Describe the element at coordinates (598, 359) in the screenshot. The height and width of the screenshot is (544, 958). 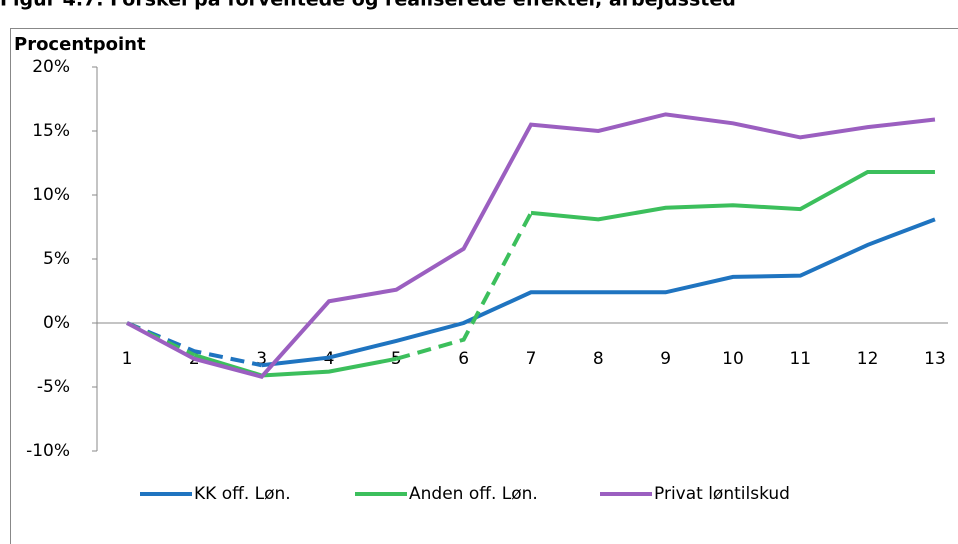
I see `x-tick-label: 8` at that location.